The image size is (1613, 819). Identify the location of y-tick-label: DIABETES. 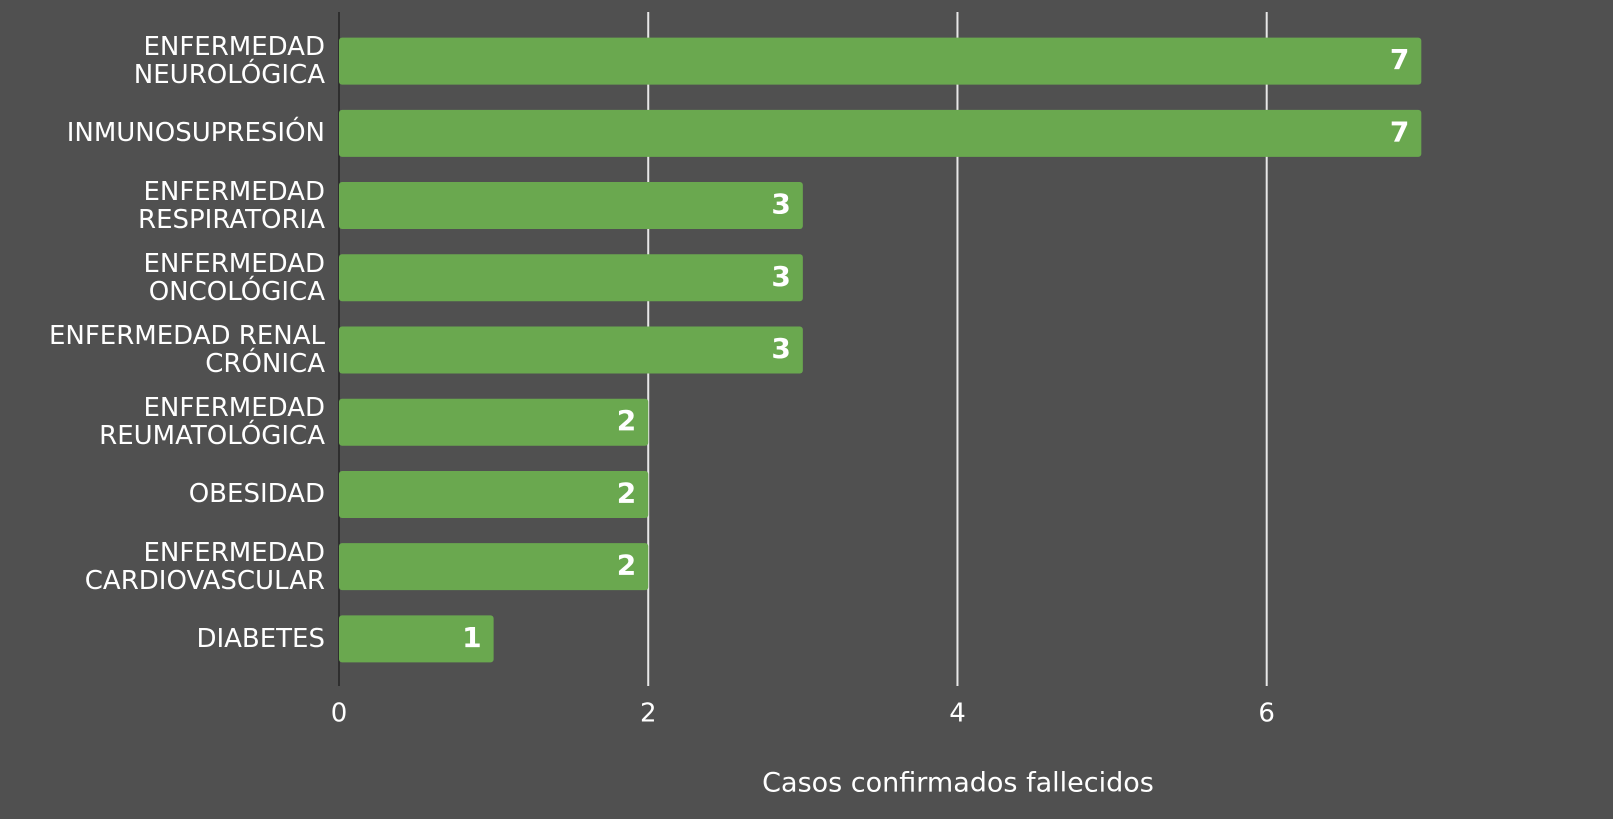
(260, 638).